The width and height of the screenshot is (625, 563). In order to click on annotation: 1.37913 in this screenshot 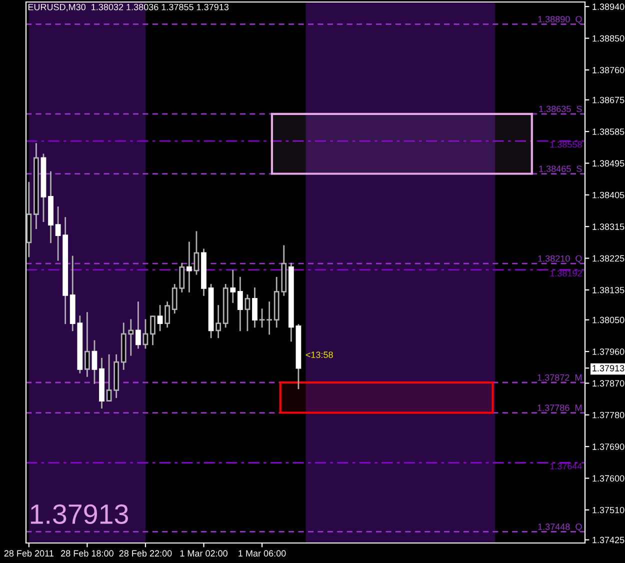, I will do `click(79, 514)`.